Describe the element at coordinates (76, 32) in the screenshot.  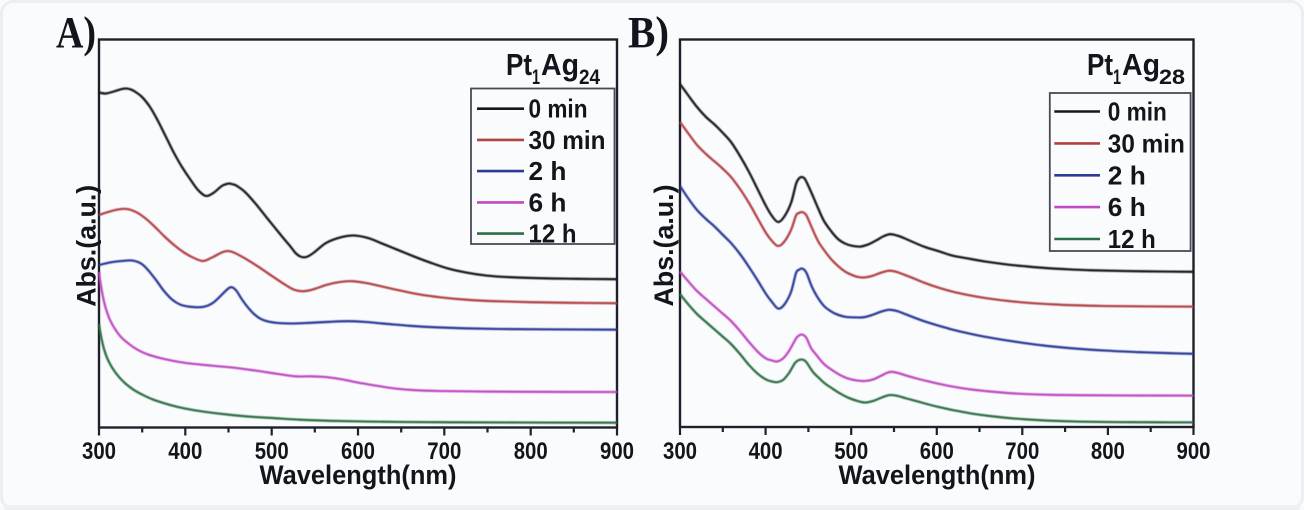
I see `svg-text: A)` at that location.